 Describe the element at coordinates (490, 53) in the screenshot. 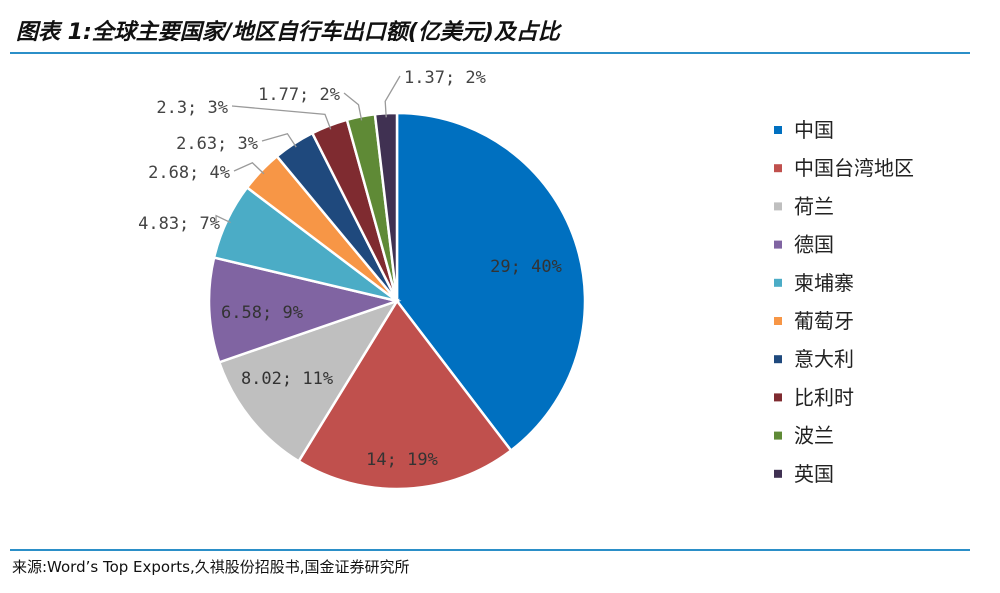

I see `title-rule` at that location.